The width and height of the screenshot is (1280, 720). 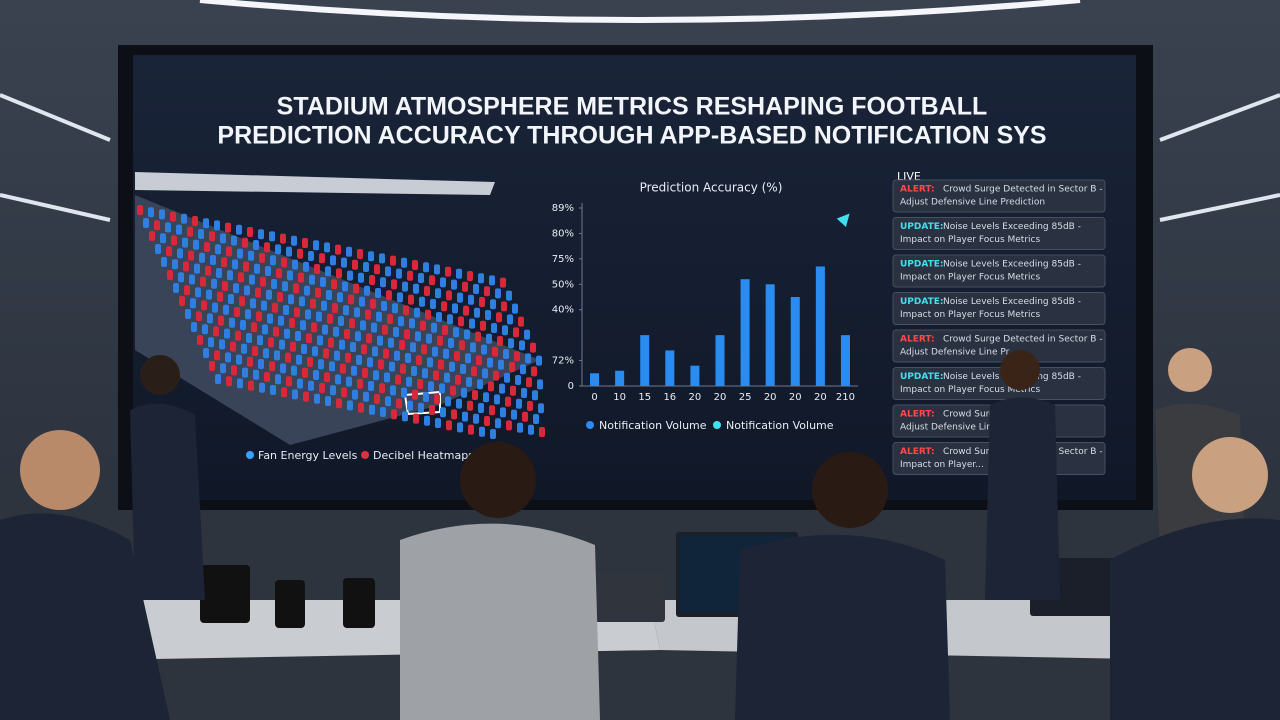 What do you see at coordinates (917, 415) in the screenshot?
I see `feed-tag: ALERT:` at bounding box center [917, 415].